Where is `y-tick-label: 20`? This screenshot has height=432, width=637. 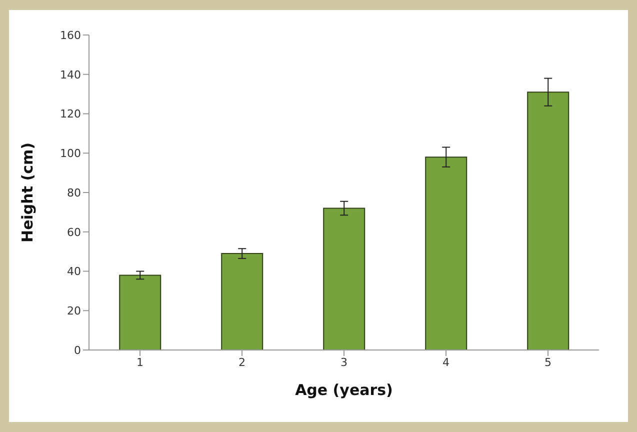 y-tick-label: 20 is located at coordinates (74, 311).